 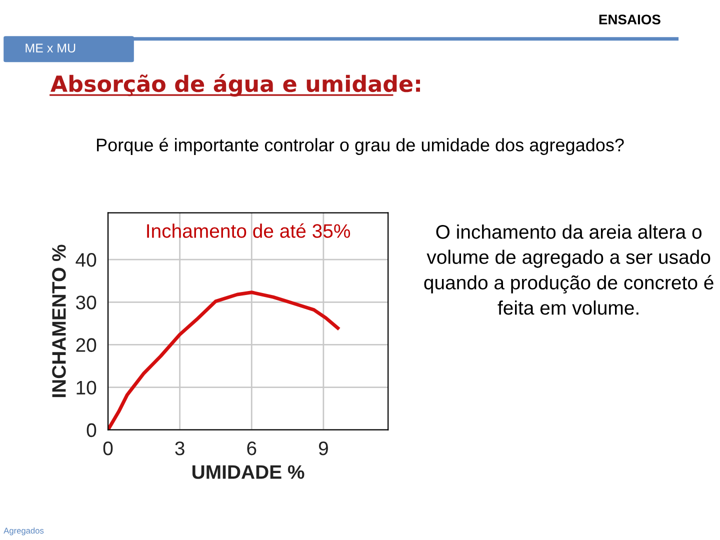 What do you see at coordinates (248, 230) in the screenshot?
I see `annotation: Inchamento de até 35%` at bounding box center [248, 230].